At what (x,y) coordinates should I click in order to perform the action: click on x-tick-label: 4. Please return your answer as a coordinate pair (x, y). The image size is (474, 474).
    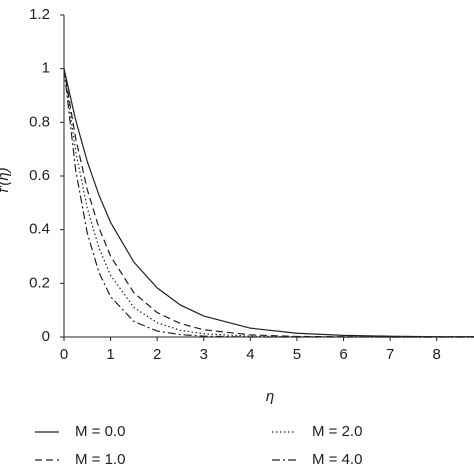
    Looking at the image, I should click on (250, 354).